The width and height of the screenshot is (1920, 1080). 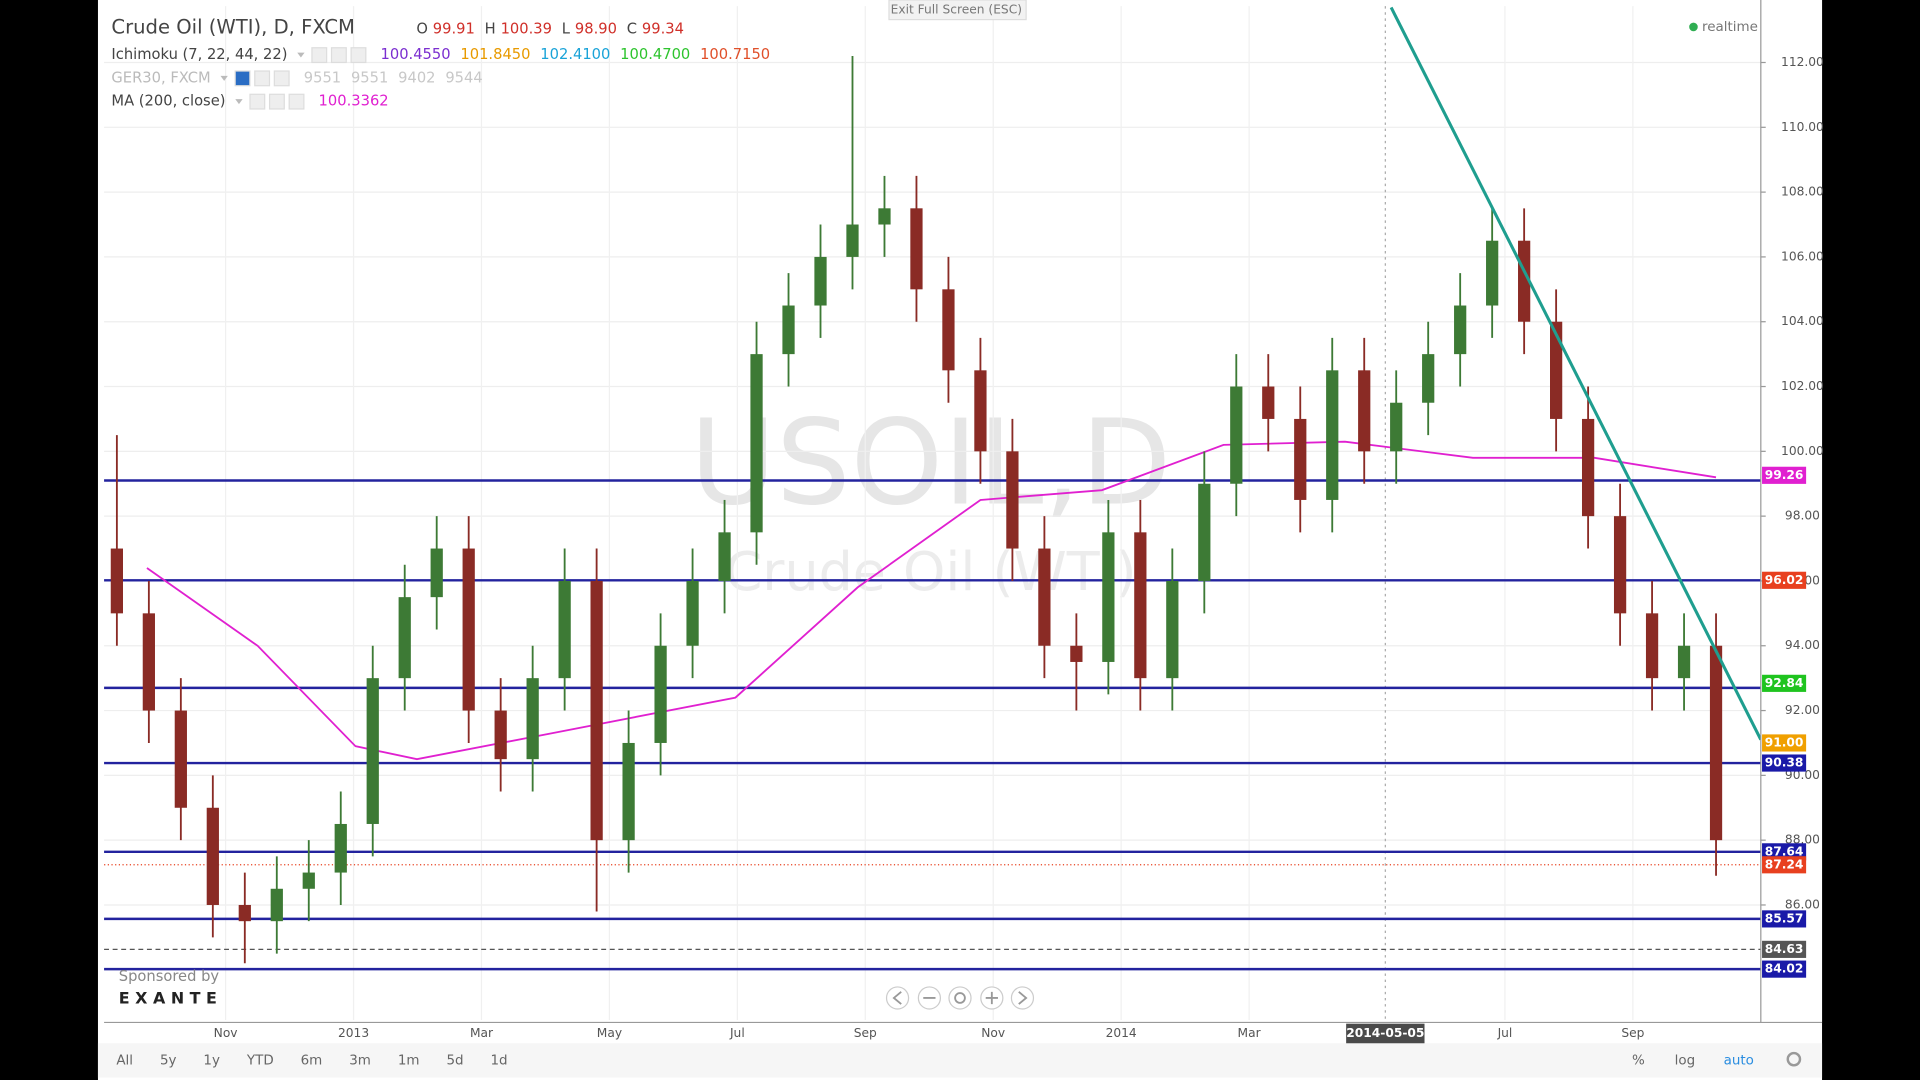 I want to click on x-tick-label: 2013, so click(x=353, y=1033).